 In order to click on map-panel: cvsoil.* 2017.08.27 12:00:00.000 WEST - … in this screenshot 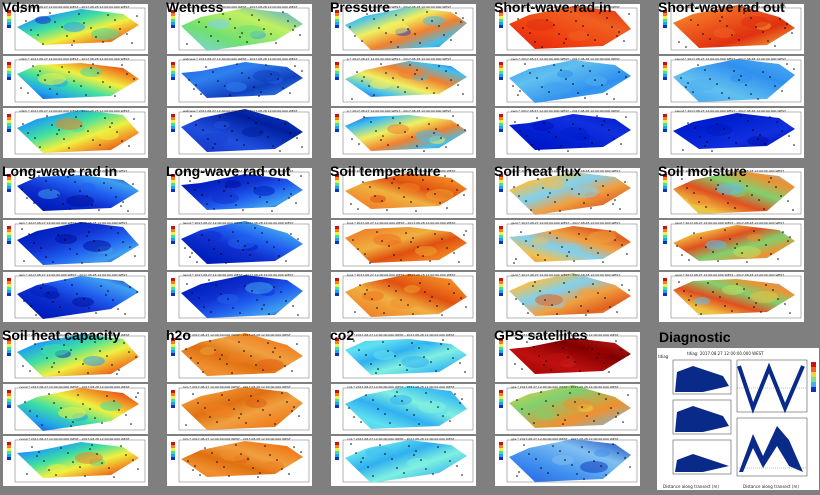, I will do `click(75, 409)`.